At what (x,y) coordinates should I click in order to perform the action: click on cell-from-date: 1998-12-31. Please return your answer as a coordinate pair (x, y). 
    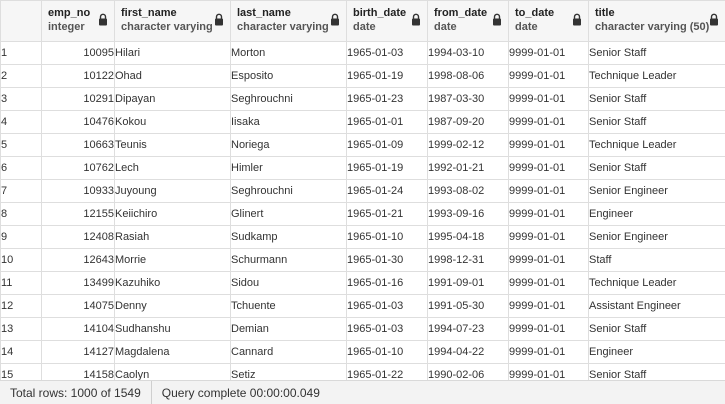
    Looking at the image, I should click on (468, 260).